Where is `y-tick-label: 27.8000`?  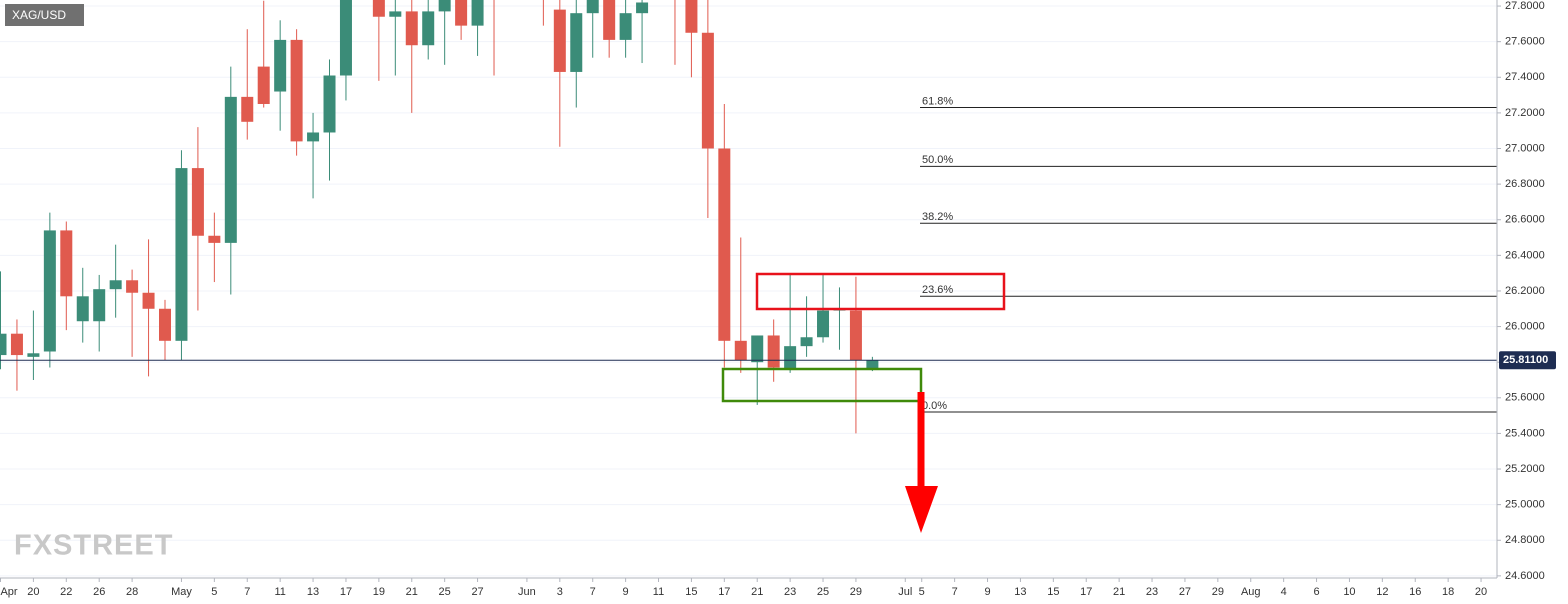
y-tick-label: 27.8000 is located at coordinates (1525, 6).